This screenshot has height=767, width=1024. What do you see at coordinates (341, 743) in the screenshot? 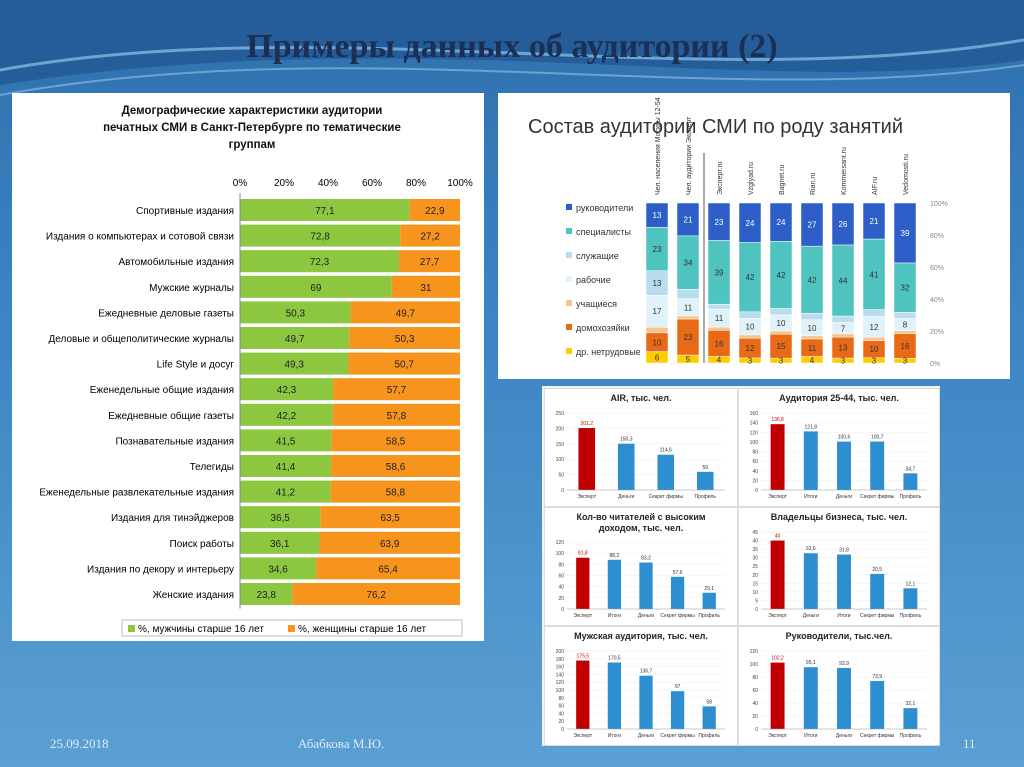
I see `footer-author: Абабкова М.Ю.` at bounding box center [341, 743].